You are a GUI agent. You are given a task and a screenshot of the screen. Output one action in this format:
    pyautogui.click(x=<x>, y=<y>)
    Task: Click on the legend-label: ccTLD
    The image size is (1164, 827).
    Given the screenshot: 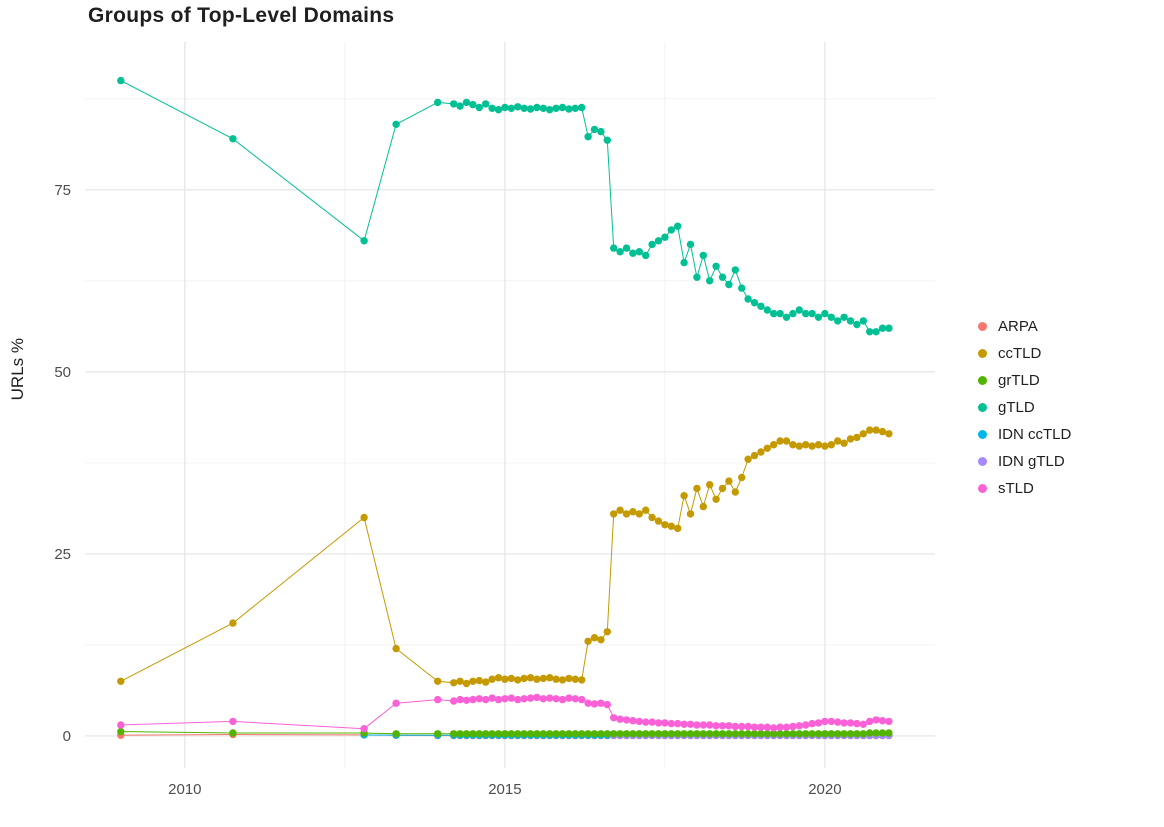 What is the action you would take?
    pyautogui.click(x=1020, y=353)
    